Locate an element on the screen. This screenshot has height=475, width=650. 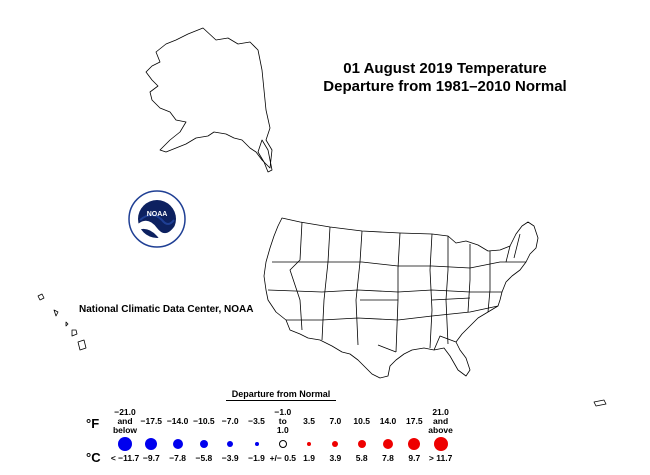
alaska-outline is located at coordinates (209, 98).